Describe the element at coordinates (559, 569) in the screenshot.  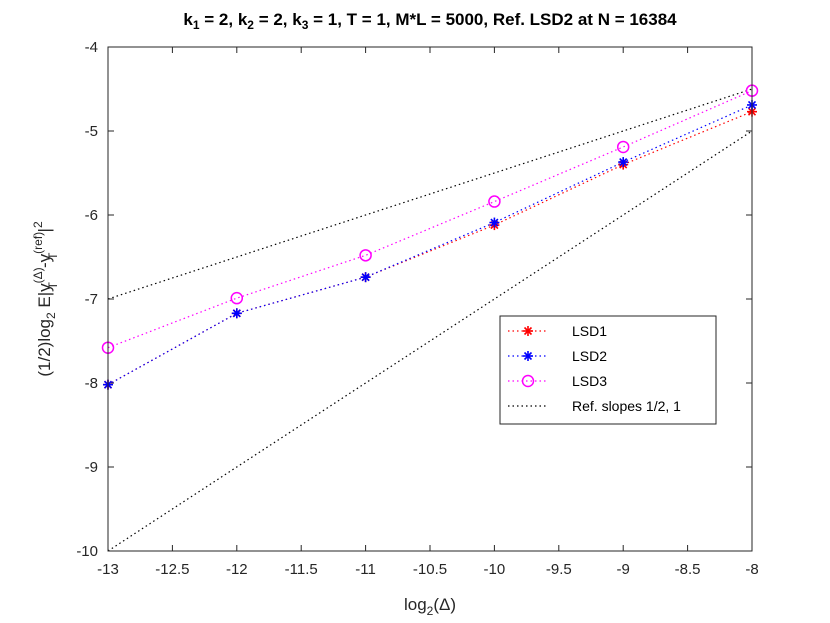
I see `x-tick-label: -9.5` at that location.